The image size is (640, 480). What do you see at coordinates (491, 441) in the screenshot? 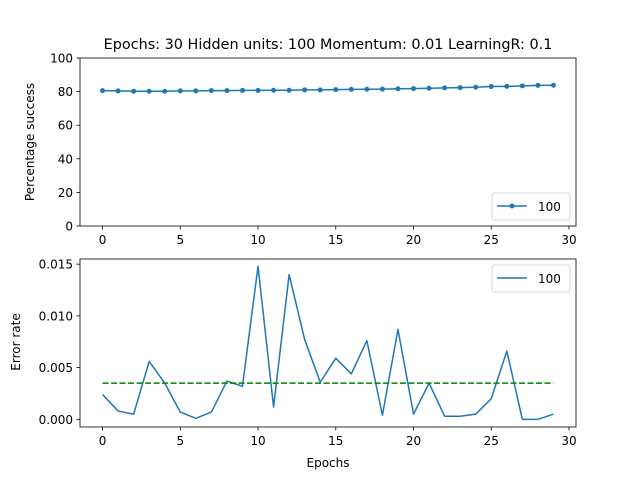
I see `bottom-x-tick-label: 25` at bounding box center [491, 441].